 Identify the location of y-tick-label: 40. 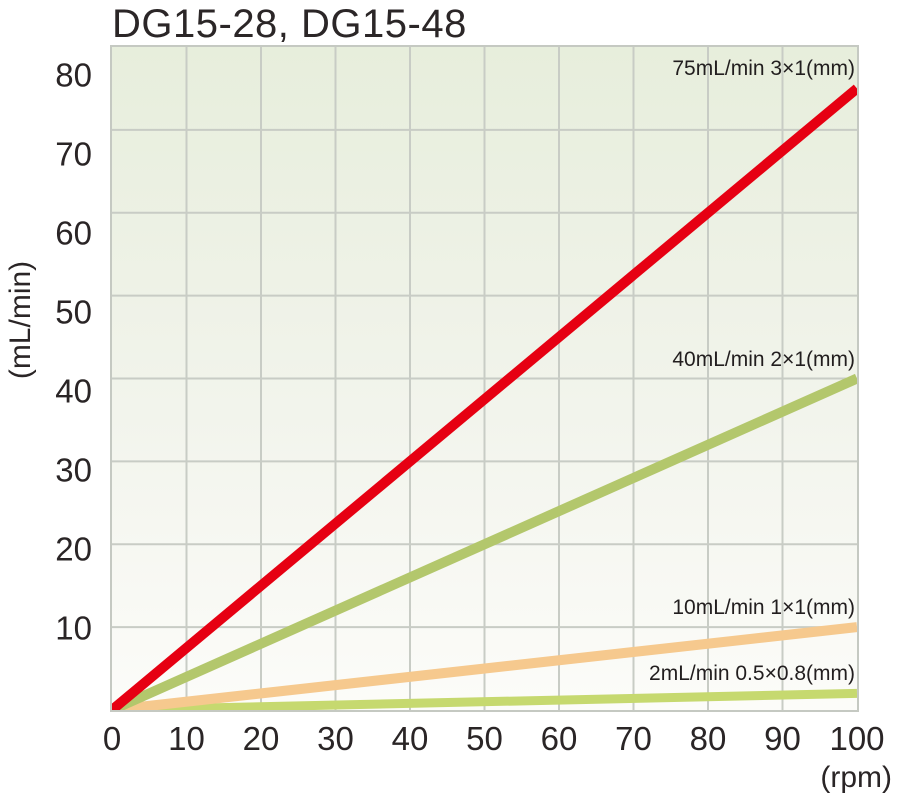
(73, 391).